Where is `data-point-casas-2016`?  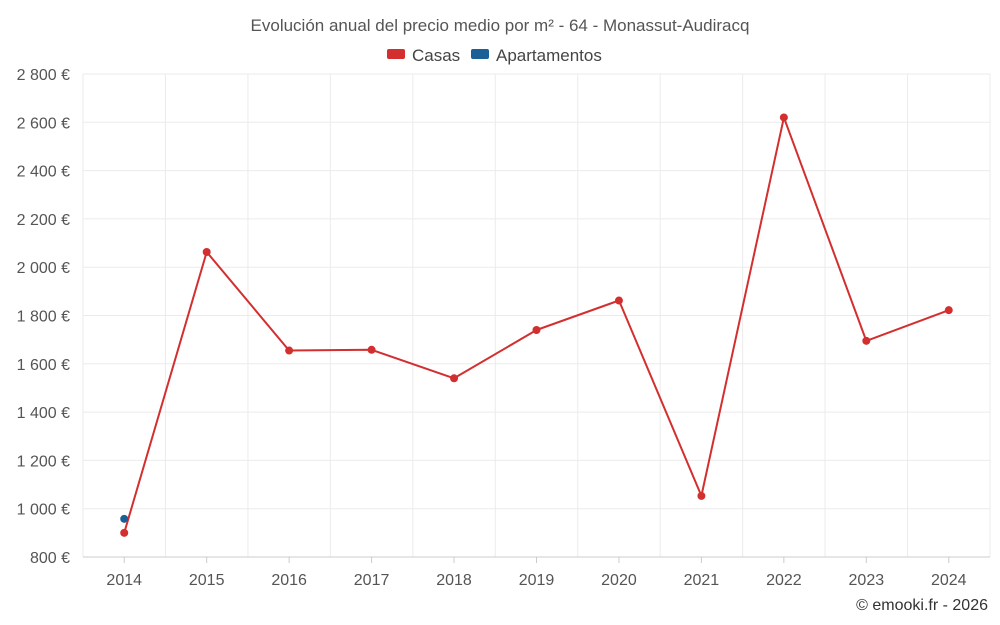
data-point-casas-2016 is located at coordinates (289, 350).